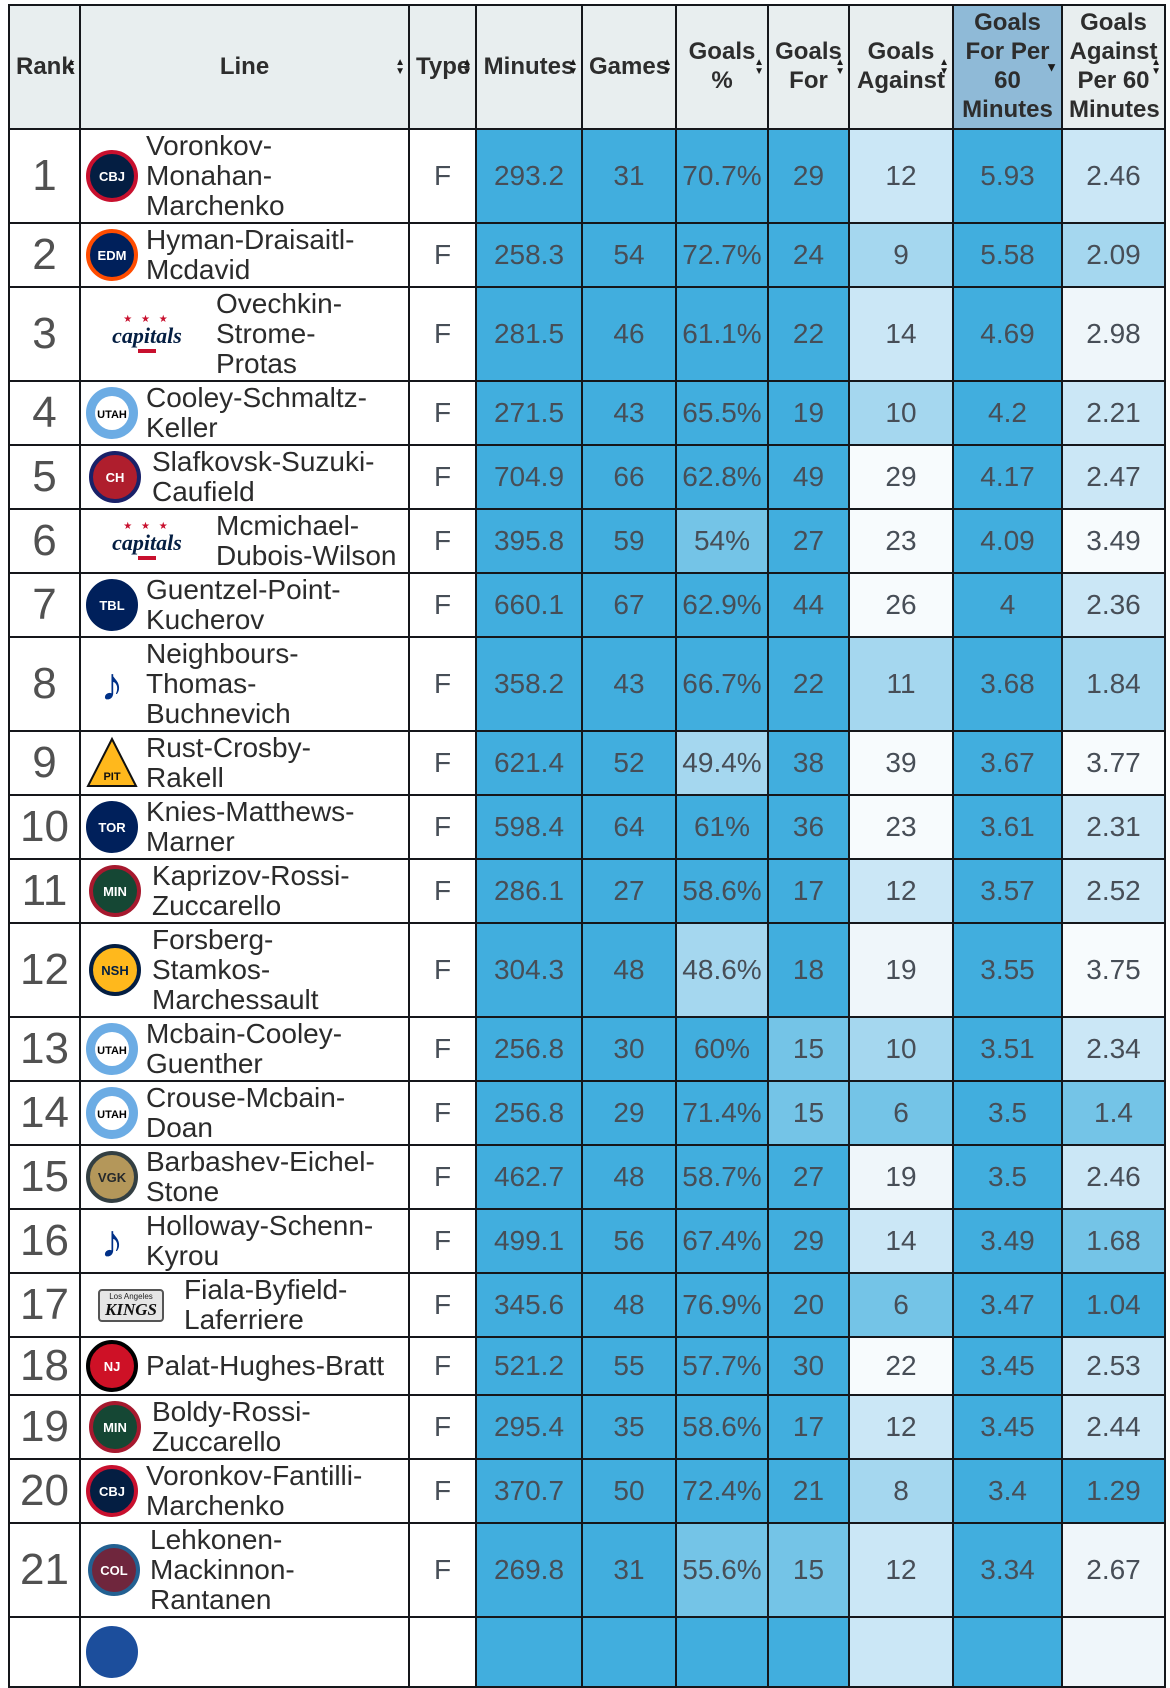 The image size is (1170, 1688). Describe the element at coordinates (222, 683) in the screenshot. I see `line-name: Neighbours- Thomas- Buchnevich` at that location.